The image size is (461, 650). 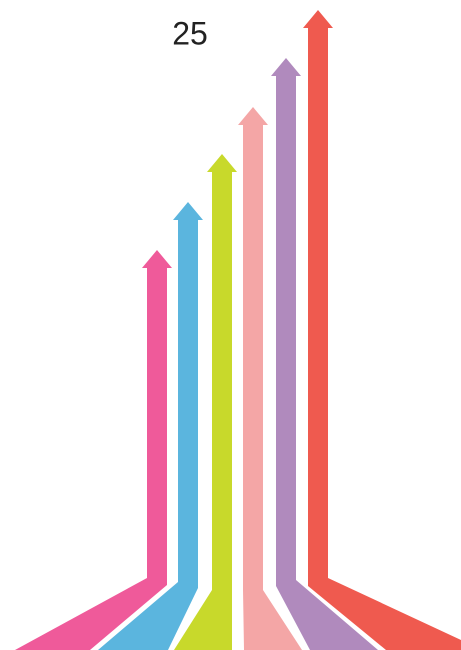 I want to click on light-pink-arrow, so click(x=270, y=378).